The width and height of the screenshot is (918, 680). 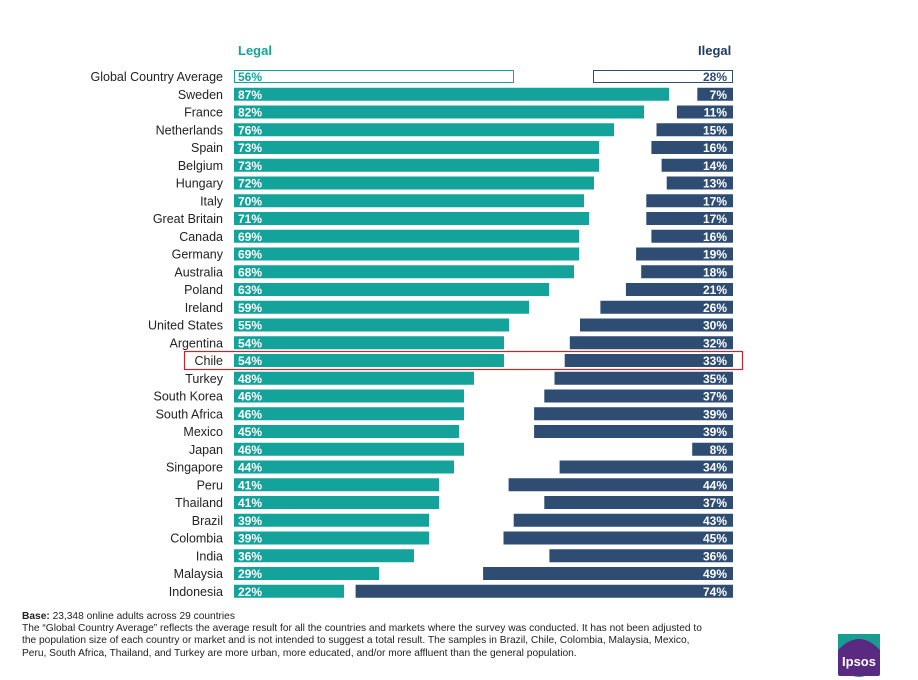 What do you see at coordinates (250, 219) in the screenshot?
I see `legal-value-label: 71%` at bounding box center [250, 219].